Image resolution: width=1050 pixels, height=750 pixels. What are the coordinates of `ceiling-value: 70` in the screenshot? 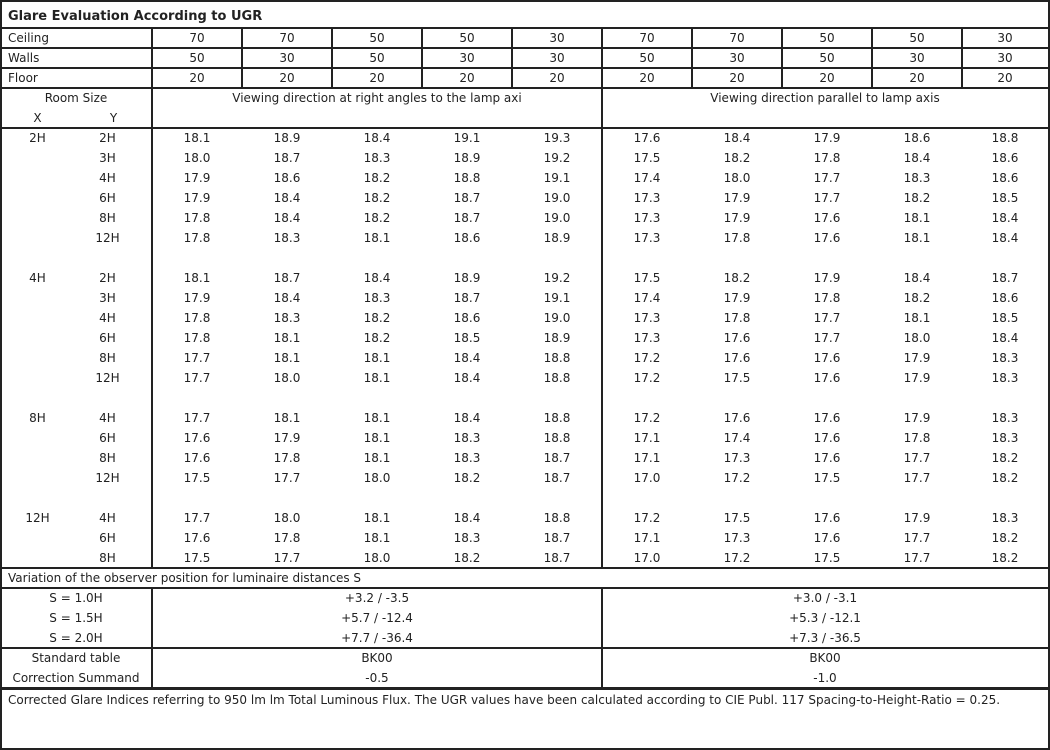 It's located at (287, 38).